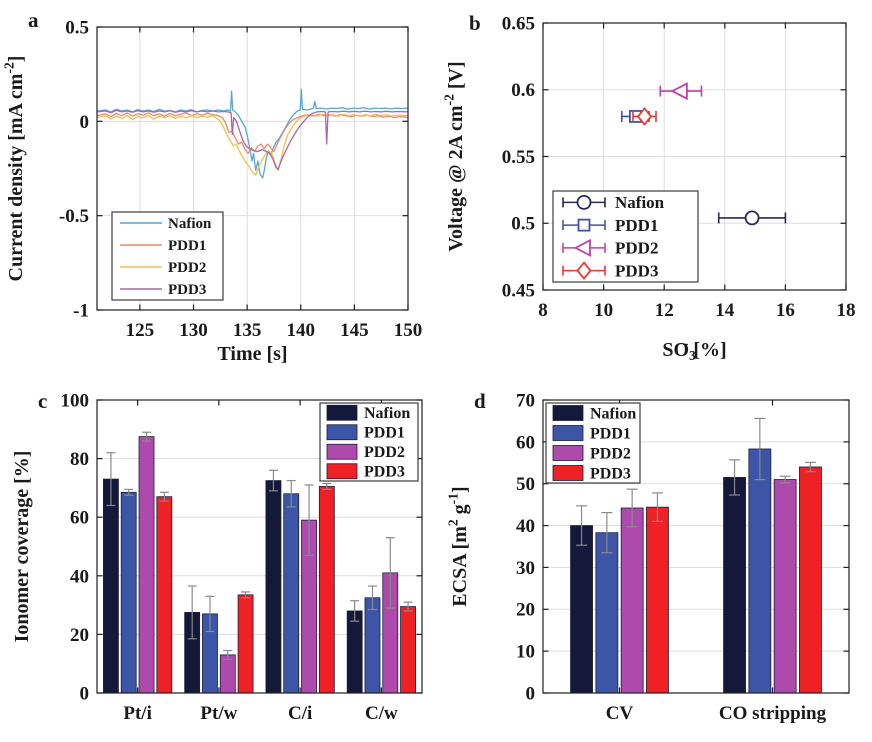 The image size is (872, 742). What do you see at coordinates (408, 330) in the screenshot?
I see `x-tick-label: 150` at bounding box center [408, 330].